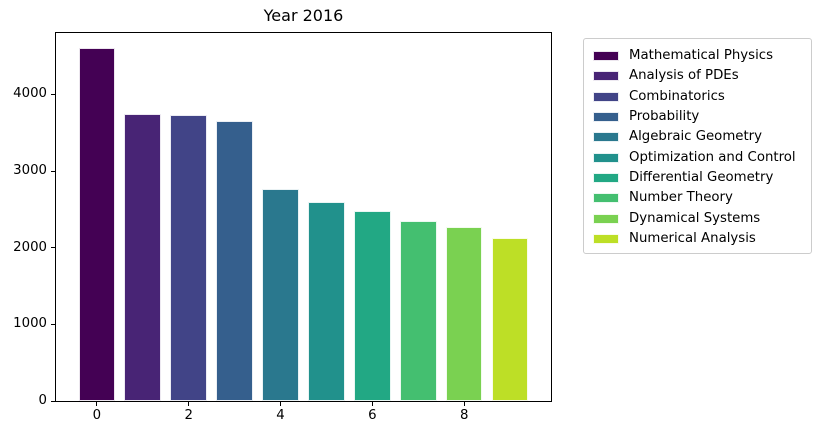  I want to click on chart-title: Year 2016, so click(303, 15).